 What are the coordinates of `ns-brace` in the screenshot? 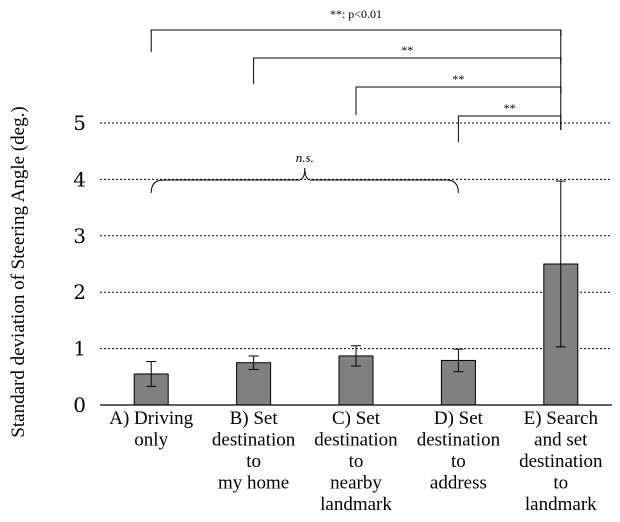 It's located at (304, 180).